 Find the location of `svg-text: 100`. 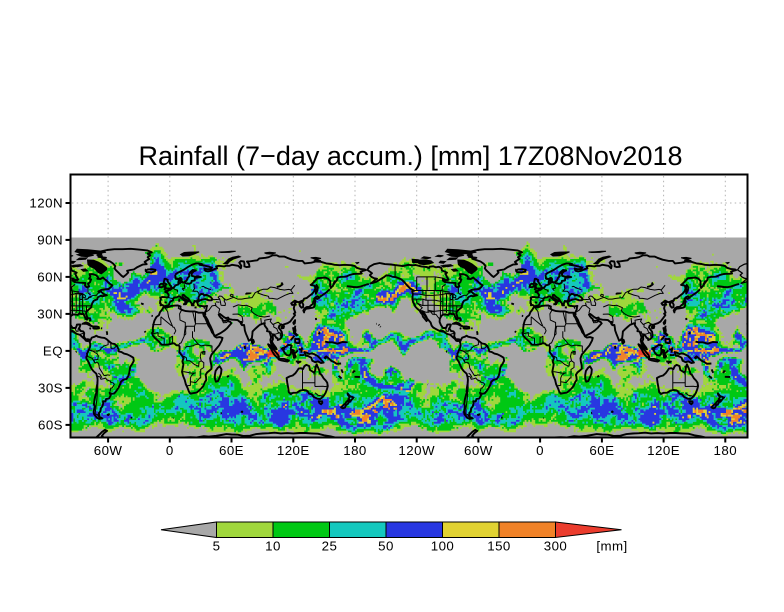

svg-text: 100 is located at coordinates (443, 546).